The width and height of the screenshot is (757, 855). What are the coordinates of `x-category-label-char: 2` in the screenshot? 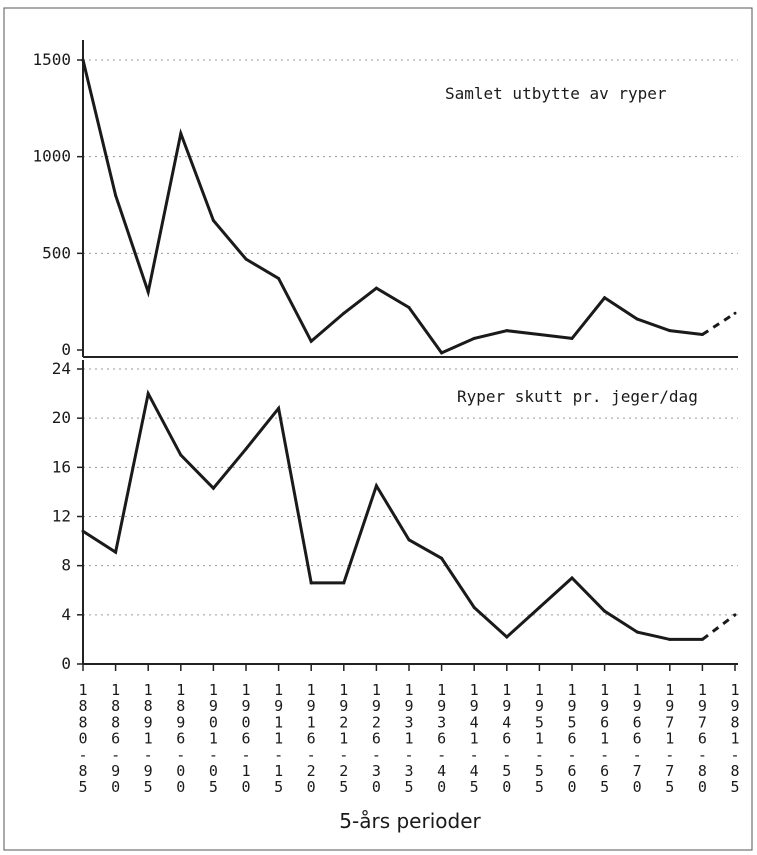 It's located at (343, 722).